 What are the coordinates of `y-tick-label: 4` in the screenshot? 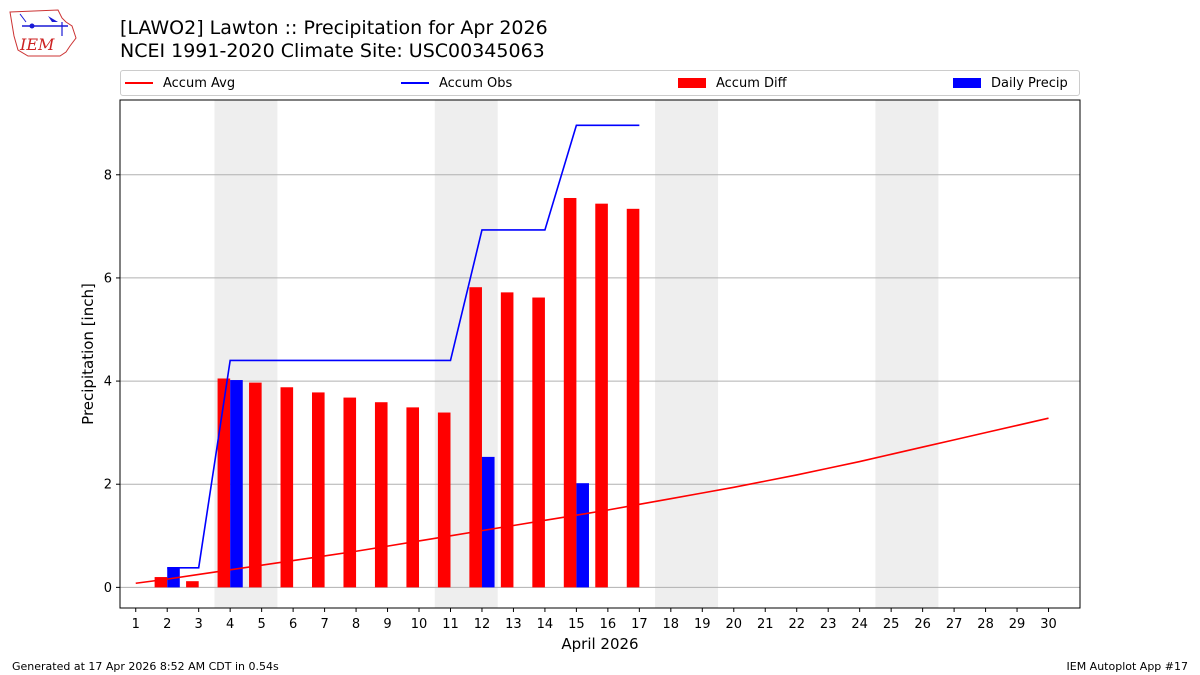 It's located at (108, 382).